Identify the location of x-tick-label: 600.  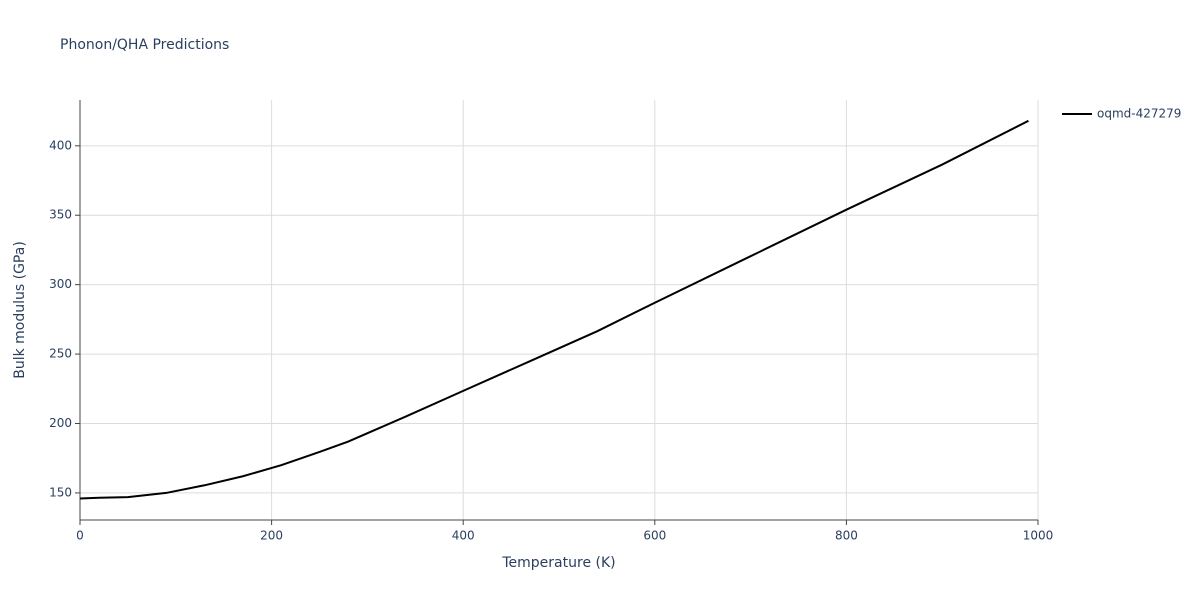
(654, 536).